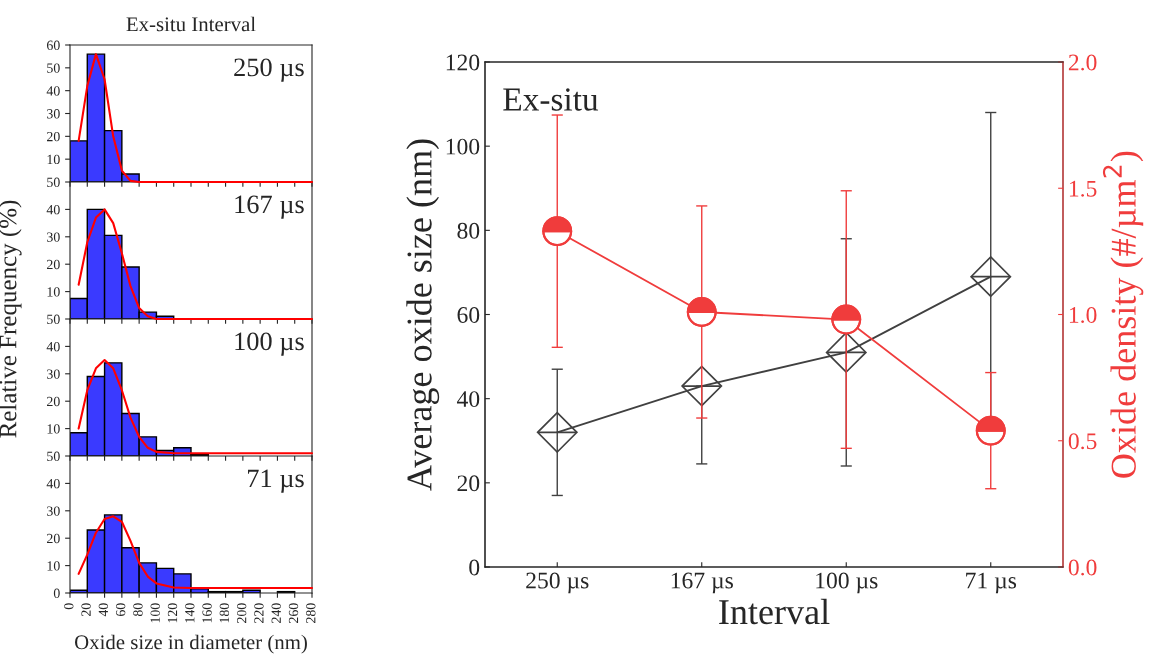 This screenshot has height=669, width=1165. I want to click on x-tick-label: 100, so click(155, 613).